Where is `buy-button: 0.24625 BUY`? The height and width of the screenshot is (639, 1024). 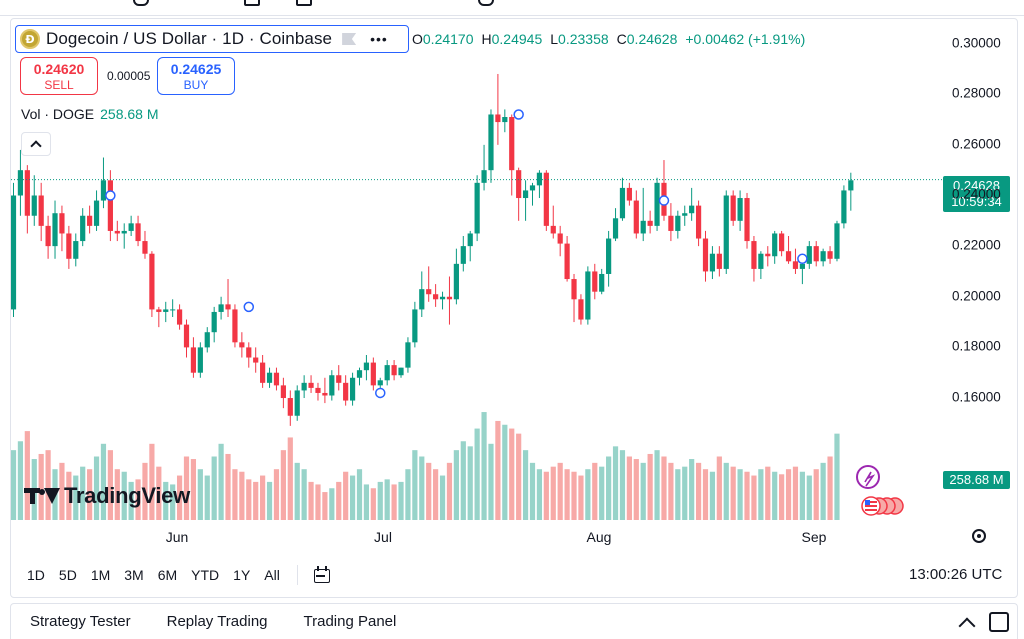
buy-button: 0.24625 BUY is located at coordinates (196, 76).